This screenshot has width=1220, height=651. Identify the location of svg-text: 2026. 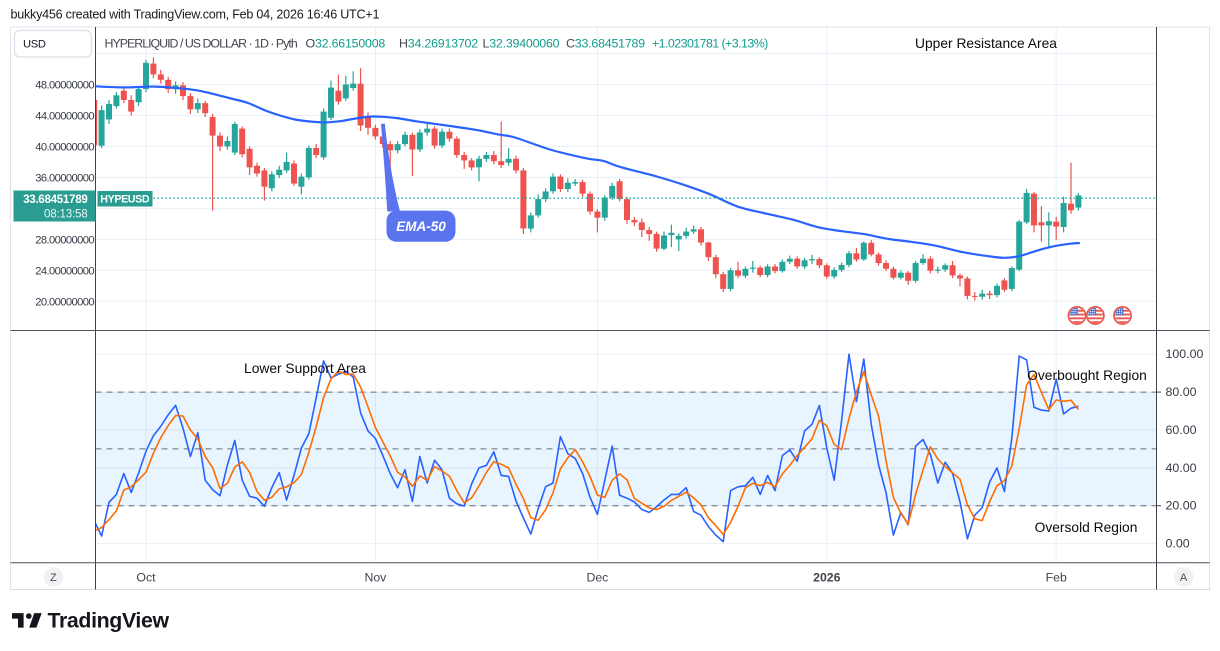
(827, 577).